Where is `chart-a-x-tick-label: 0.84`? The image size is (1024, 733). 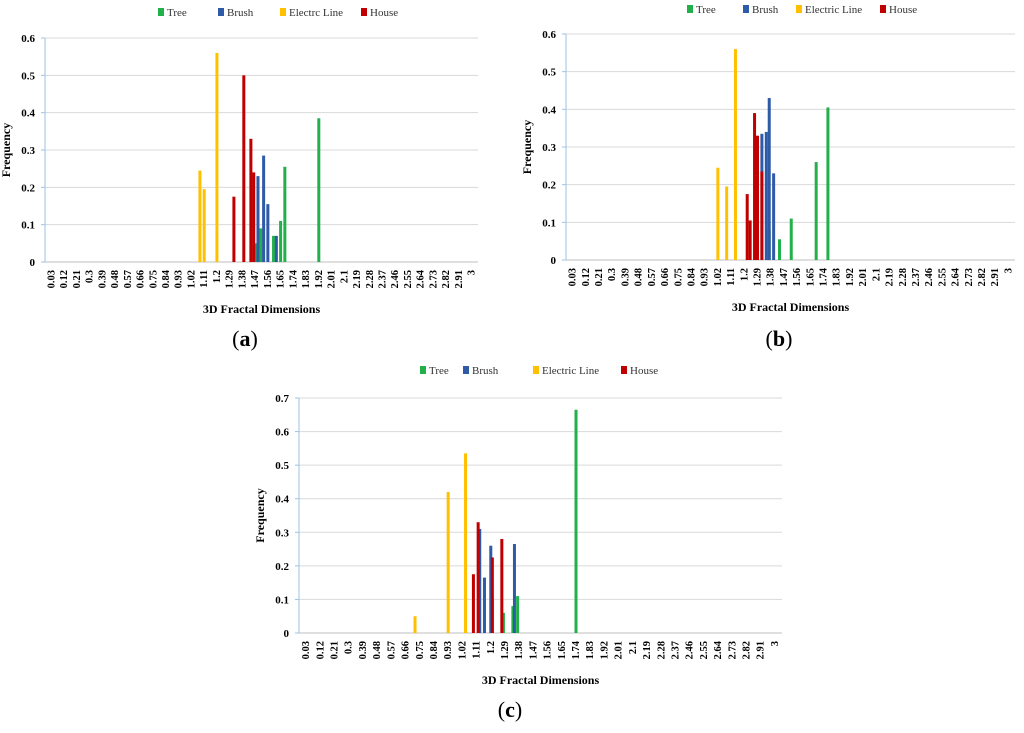
chart-a-x-tick-label: 0.84 is located at coordinates (166, 278).